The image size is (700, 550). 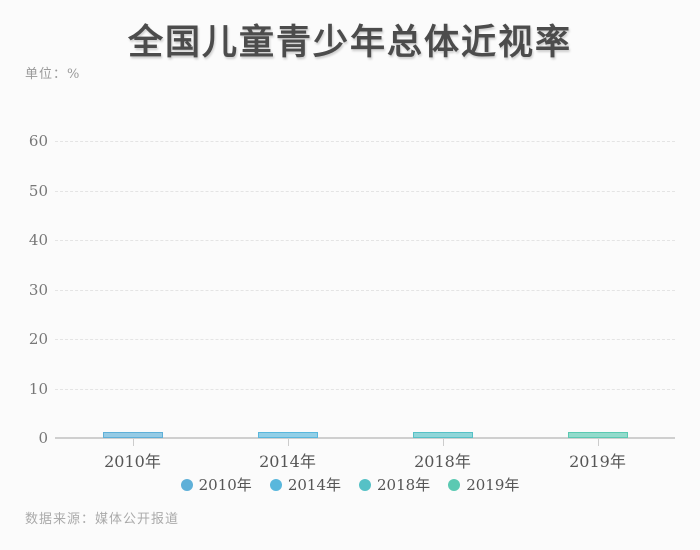 I want to click on y-axis-label-40: 40, so click(x=38, y=240).